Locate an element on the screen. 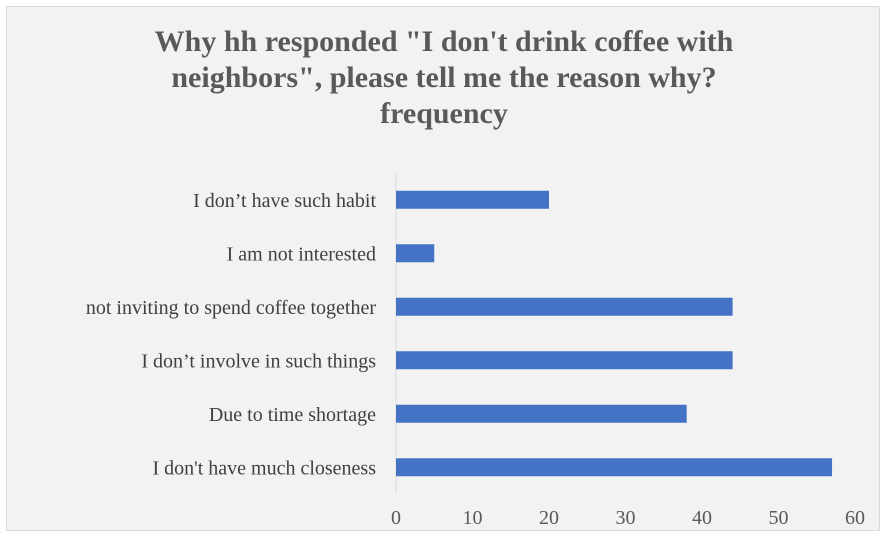 This screenshot has height=537, width=886. category-label-6: I don't have much closeness is located at coordinates (264, 468).